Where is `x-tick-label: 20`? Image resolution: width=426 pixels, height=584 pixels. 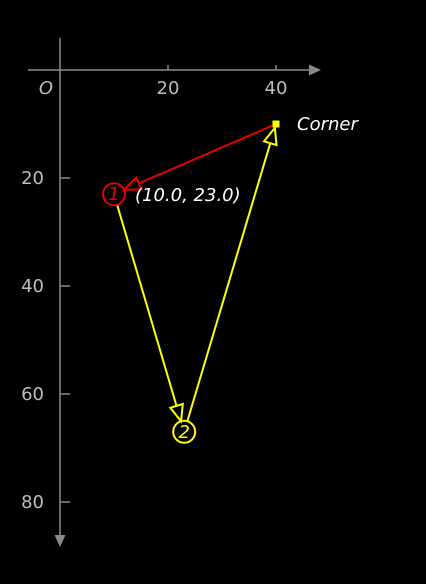 x-tick-label: 20 is located at coordinates (168, 88).